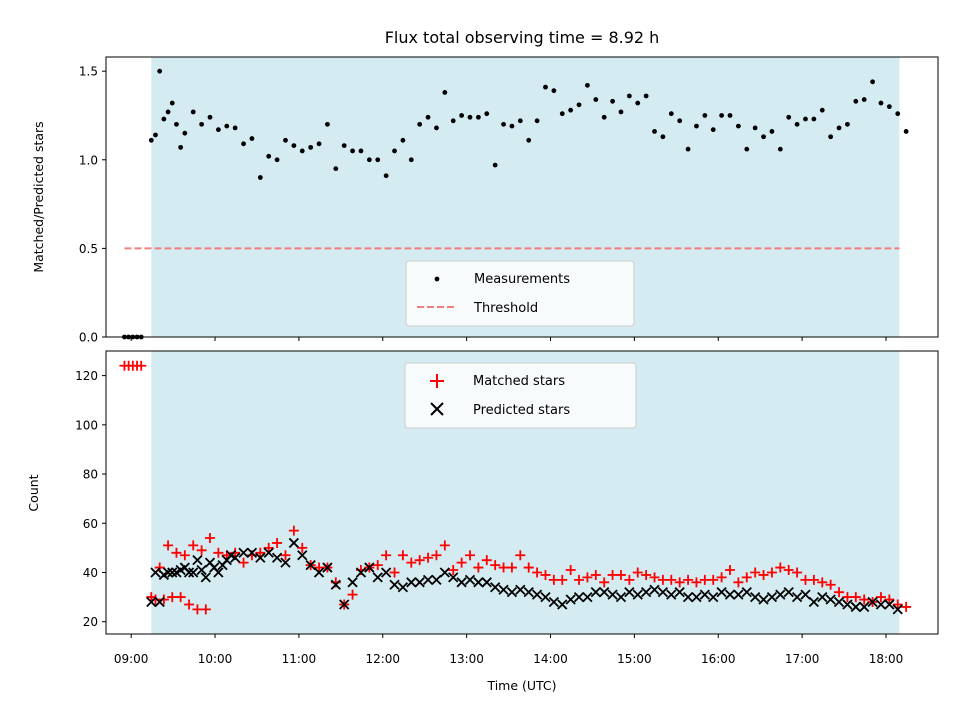 The width and height of the screenshot is (960, 720). I want to click on legend-frame-top, so click(520, 293).